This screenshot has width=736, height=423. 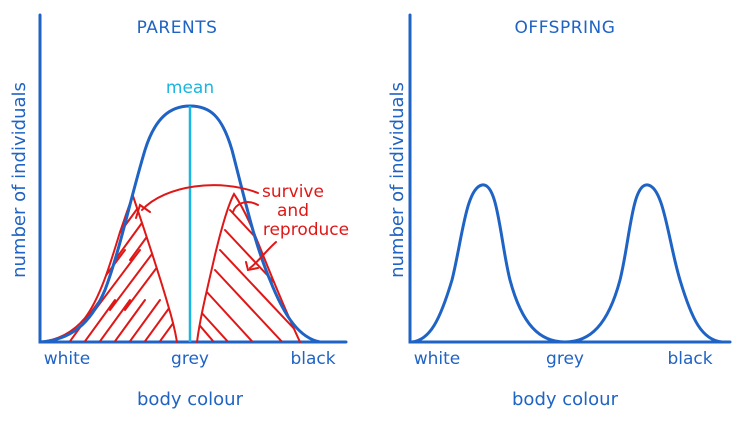 I want to click on offspring-x-axis-label: body colour, so click(x=565, y=399).